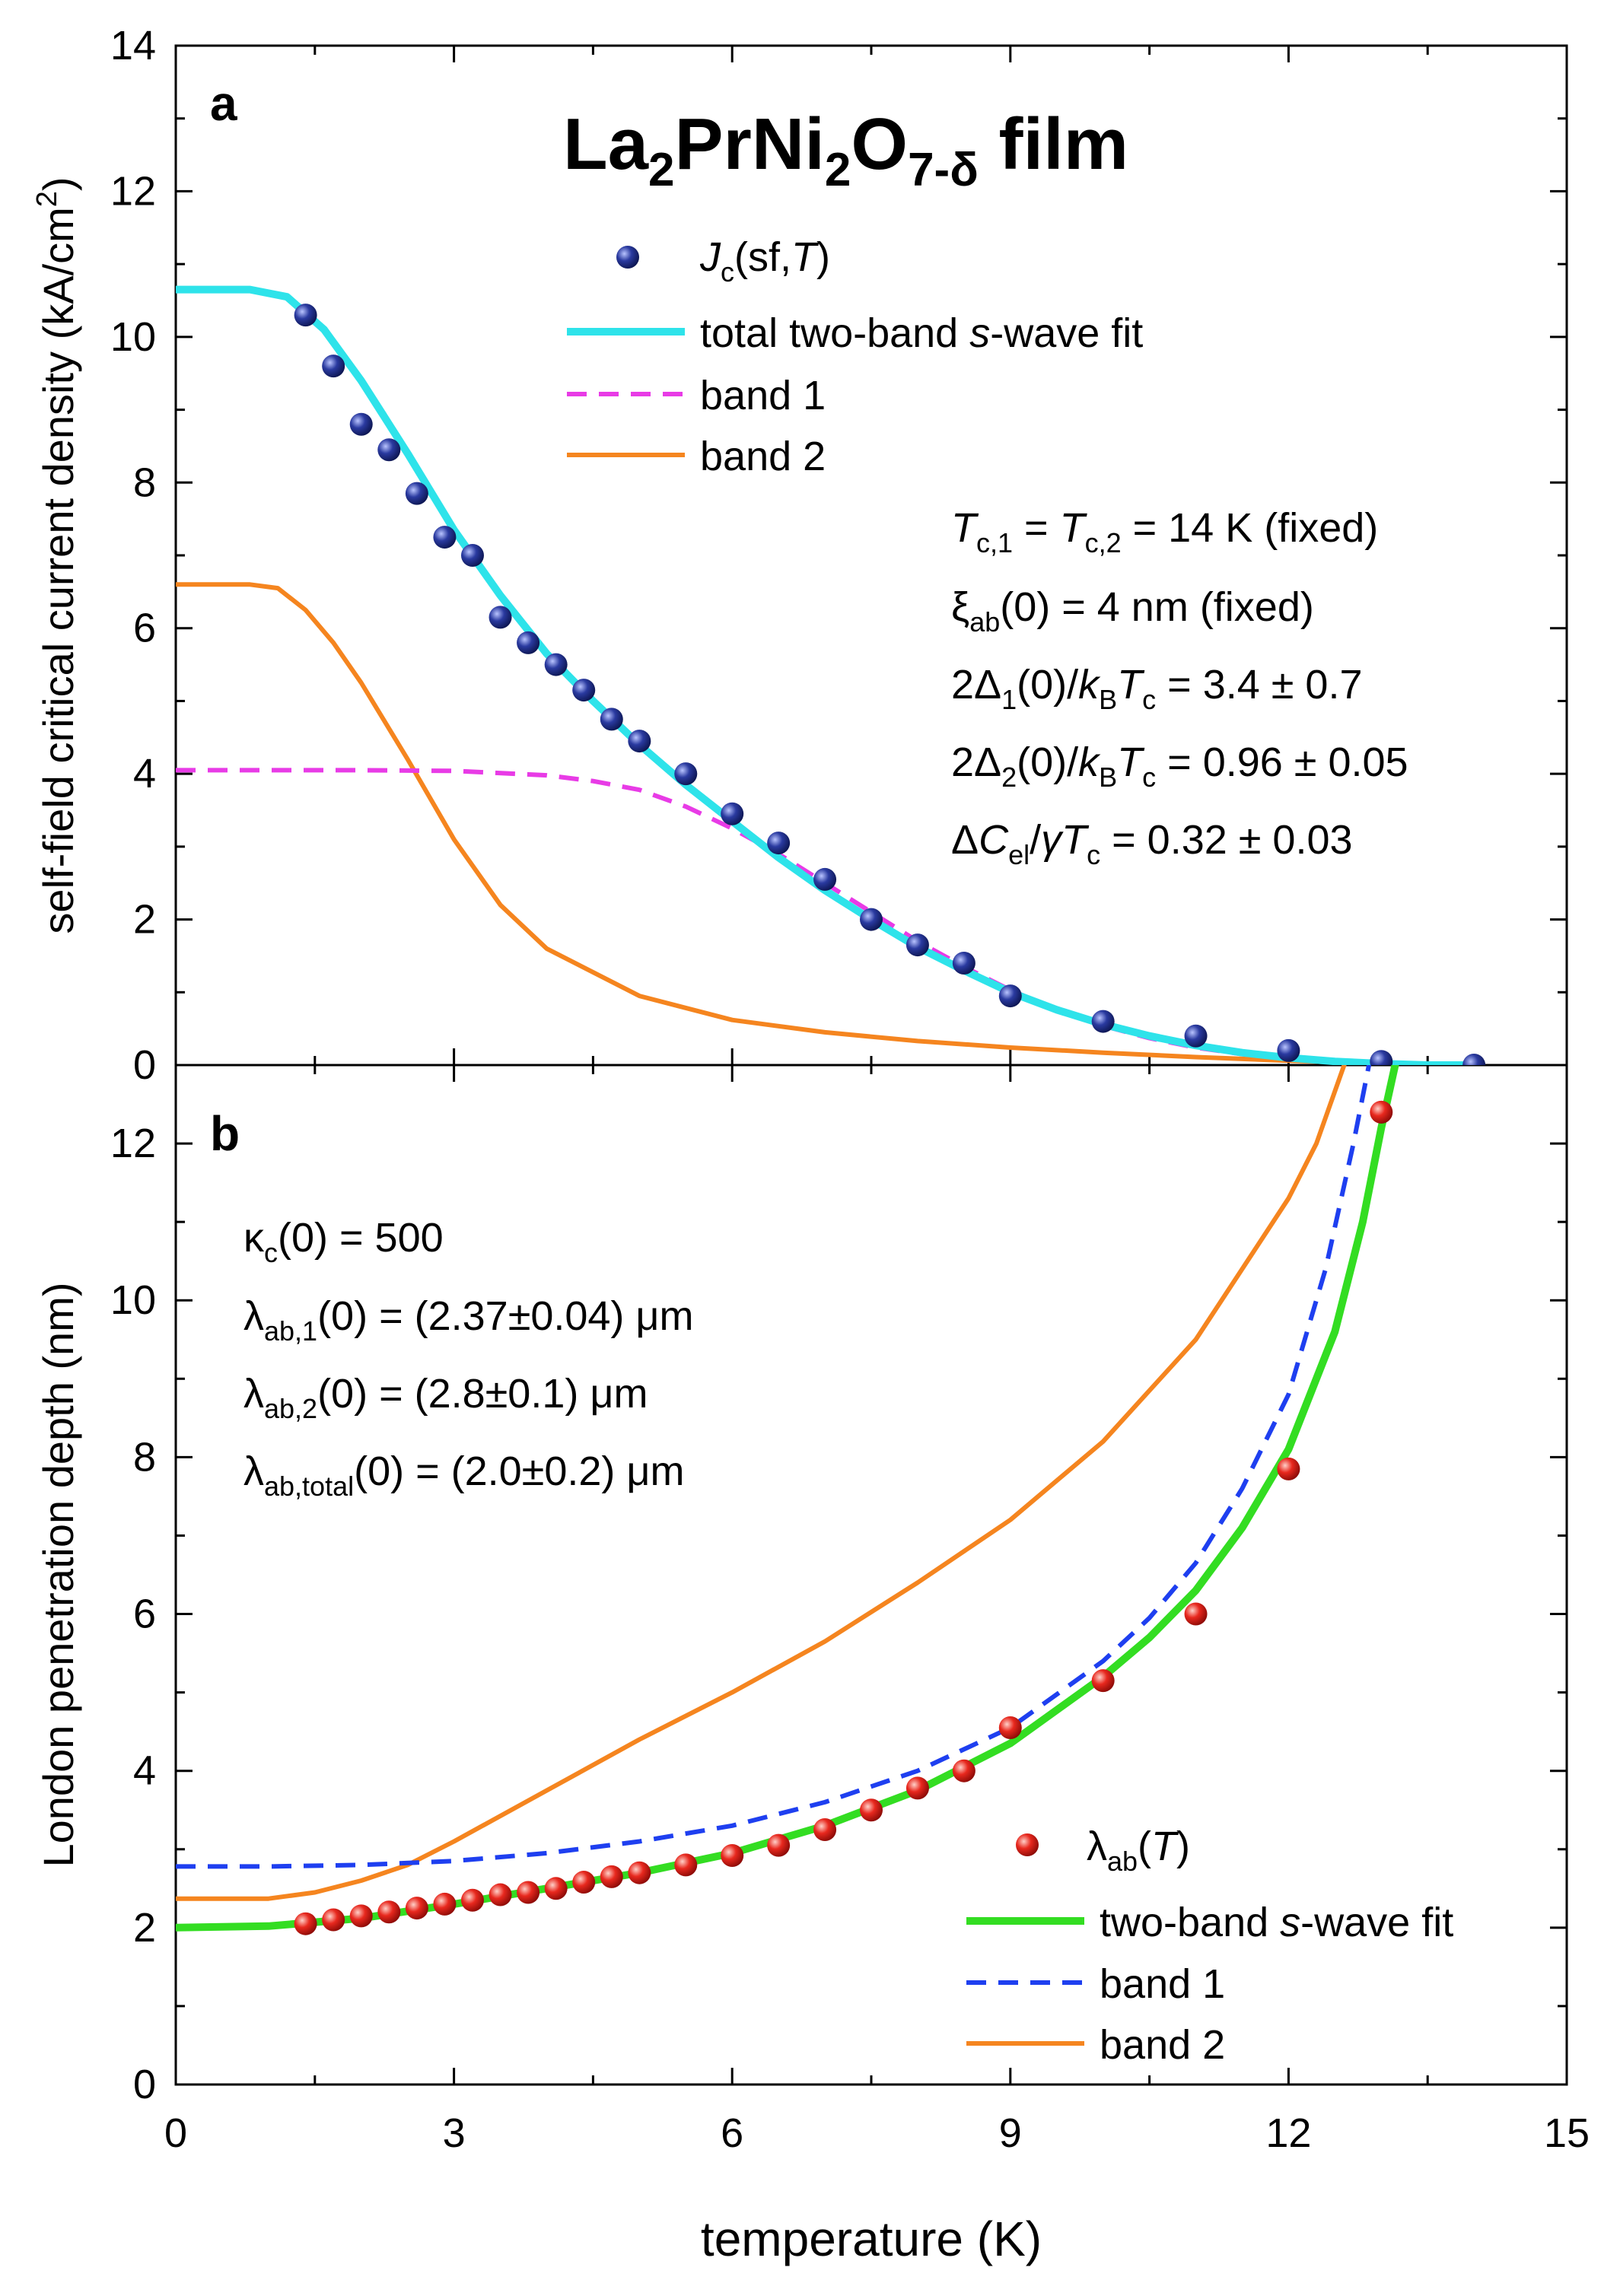 The image size is (1620, 2296). I want to click on legend-a-jc-label: Jc(sf,T), so click(764, 261).